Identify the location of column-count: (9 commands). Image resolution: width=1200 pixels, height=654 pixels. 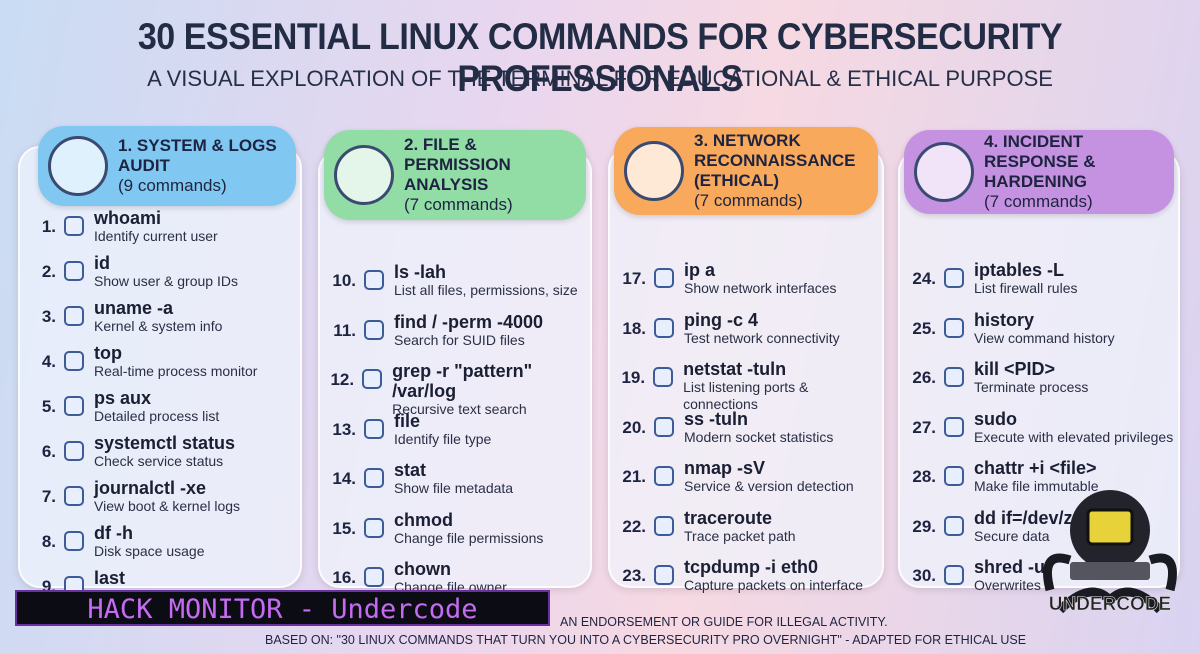
(172, 185).